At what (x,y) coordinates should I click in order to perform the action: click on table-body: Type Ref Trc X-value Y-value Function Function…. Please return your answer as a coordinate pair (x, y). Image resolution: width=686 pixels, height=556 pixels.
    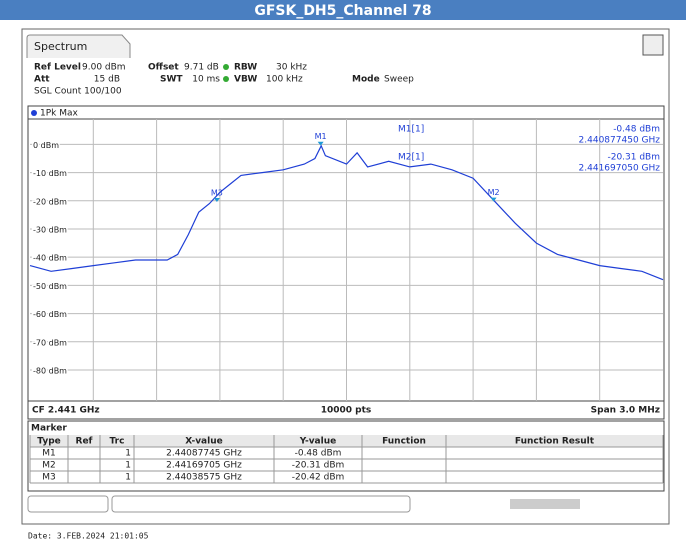
    Looking at the image, I should click on (346, 459).